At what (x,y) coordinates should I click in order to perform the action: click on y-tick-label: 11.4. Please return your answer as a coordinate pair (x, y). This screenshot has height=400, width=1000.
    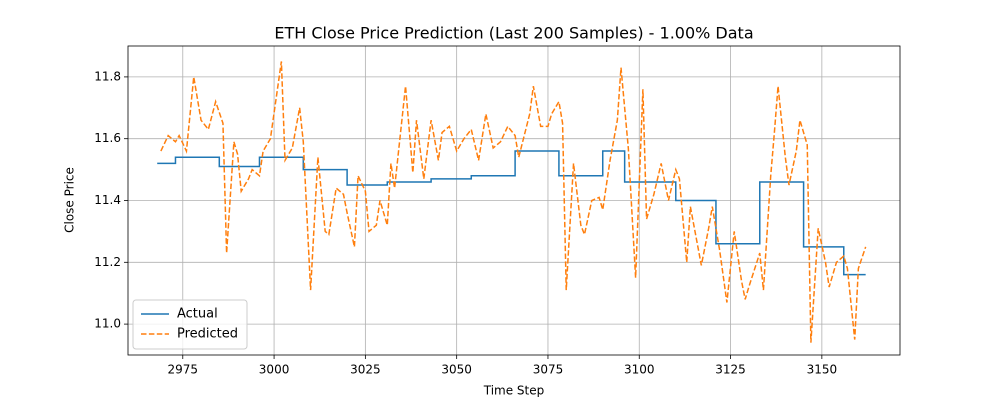
    Looking at the image, I should click on (107, 200).